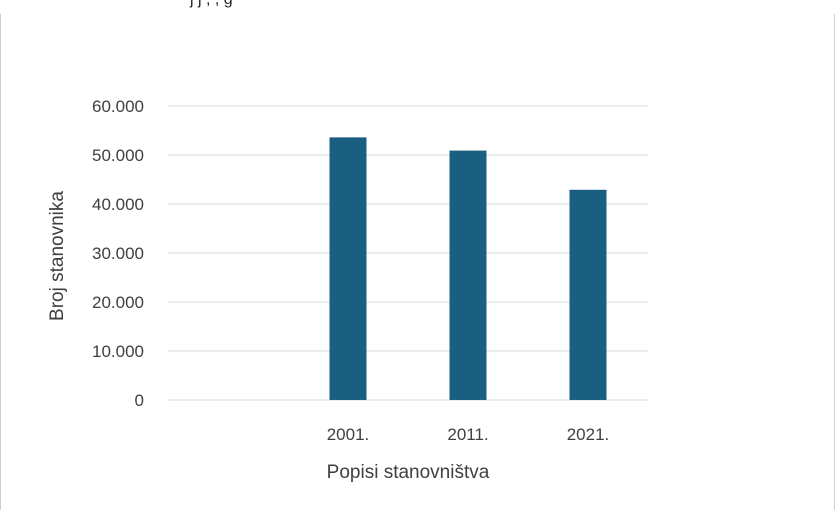 This screenshot has height=510, width=835. I want to click on x-tick-label: 2011., so click(467, 434).